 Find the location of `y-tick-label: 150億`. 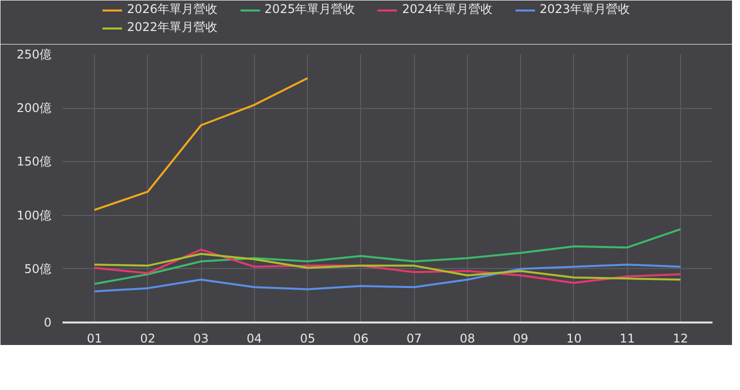

y-tick-label: 150億 is located at coordinates (34, 161).